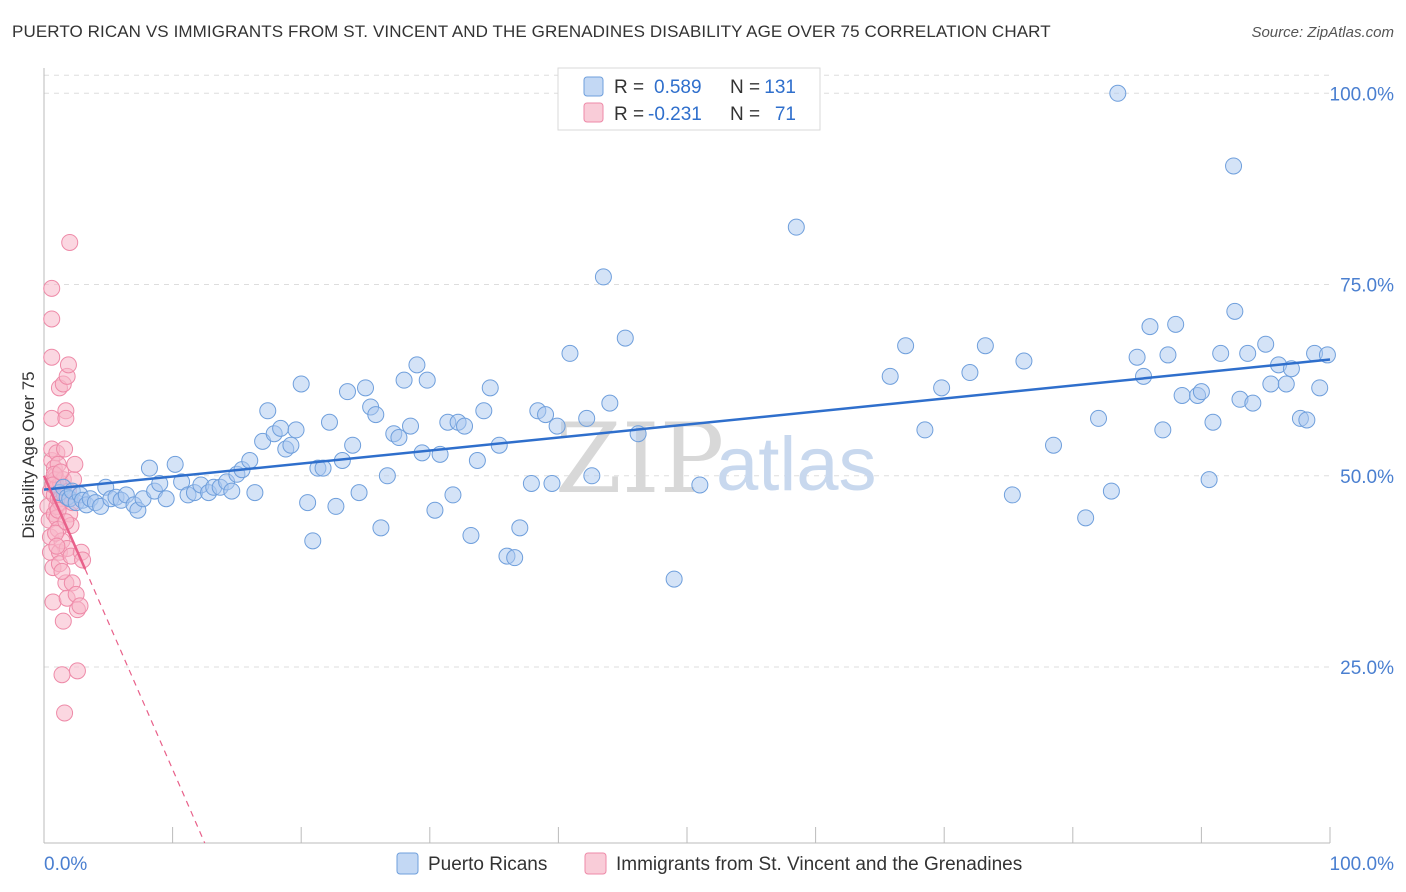 The width and height of the screenshot is (1406, 892). What do you see at coordinates (785, 114) in the screenshot?
I see `legend-top-n-value-pink: 71` at bounding box center [785, 114].